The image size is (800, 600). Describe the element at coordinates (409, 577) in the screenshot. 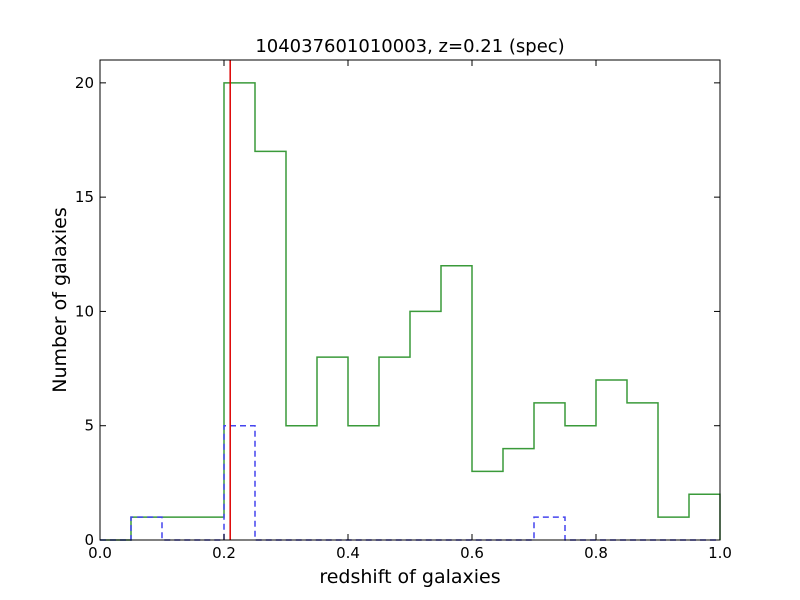

I see `x-axis-label: redshift of galaxies` at that location.